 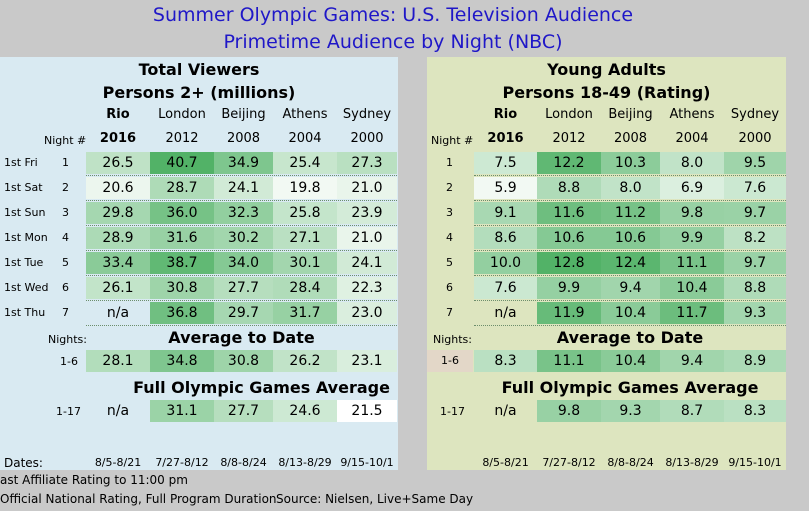 I want to click on left-col-dates: 9/15-10/1, so click(x=367, y=462).